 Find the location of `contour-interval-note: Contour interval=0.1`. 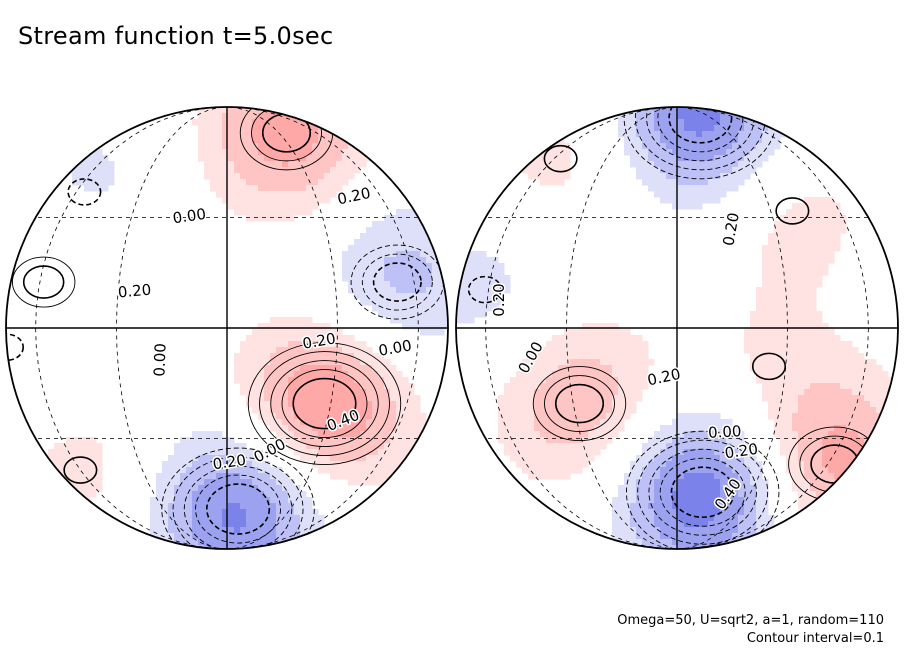

contour-interval-note: Contour interval=0.1 is located at coordinates (815, 638).